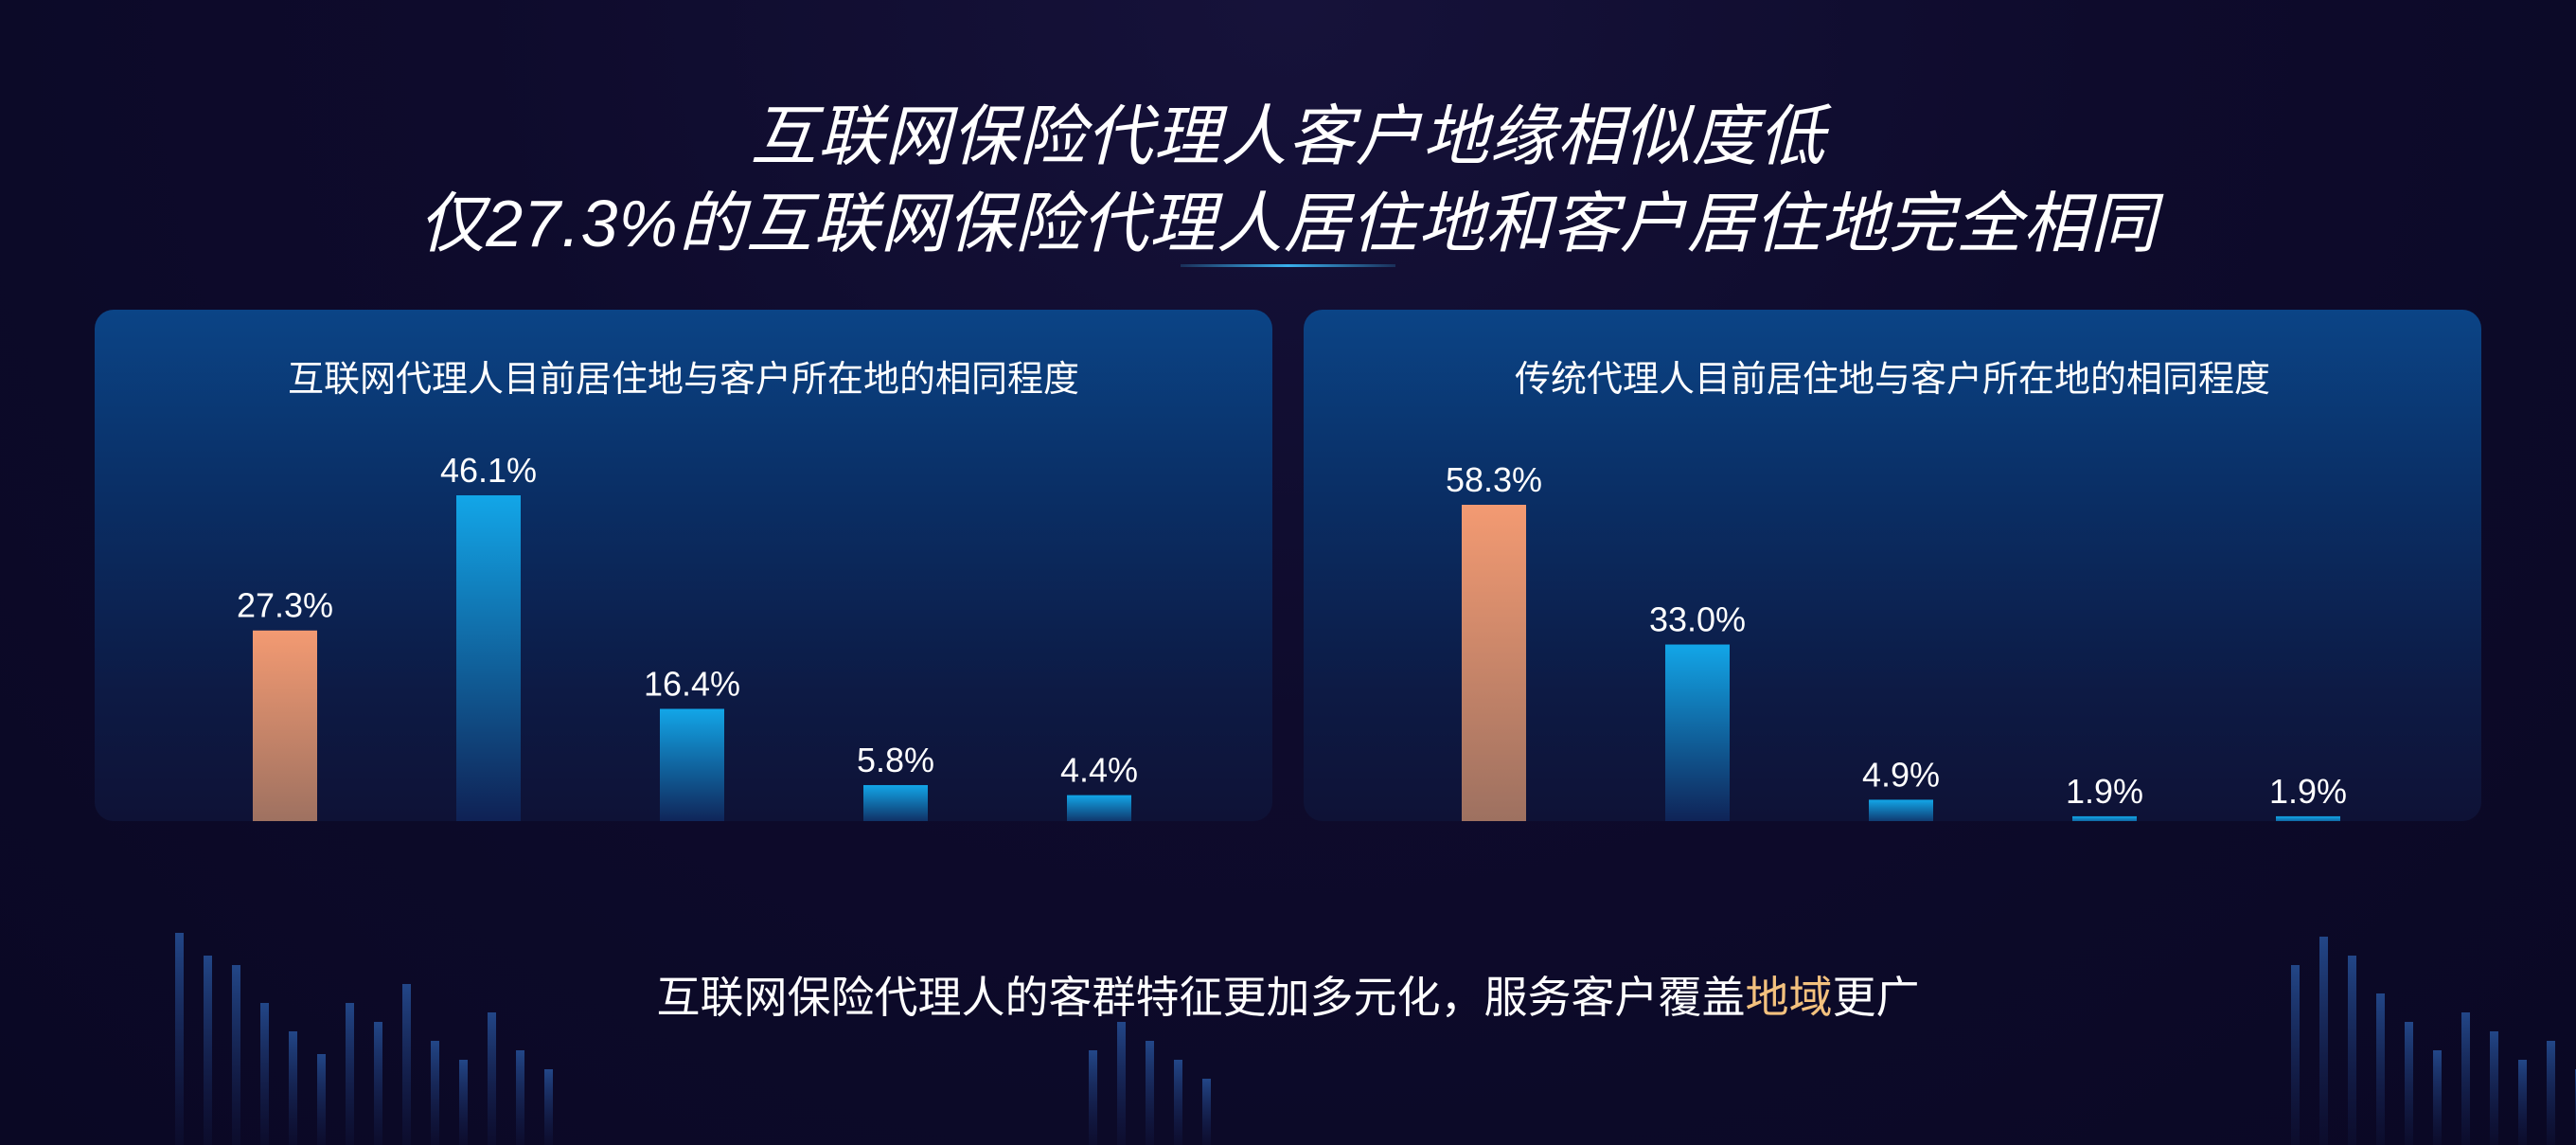 This screenshot has width=2576, height=1145. Describe the element at coordinates (683, 380) in the screenshot. I see `chart-title: 互联网代理人目前居住地与客户所在地的相同程度` at that location.